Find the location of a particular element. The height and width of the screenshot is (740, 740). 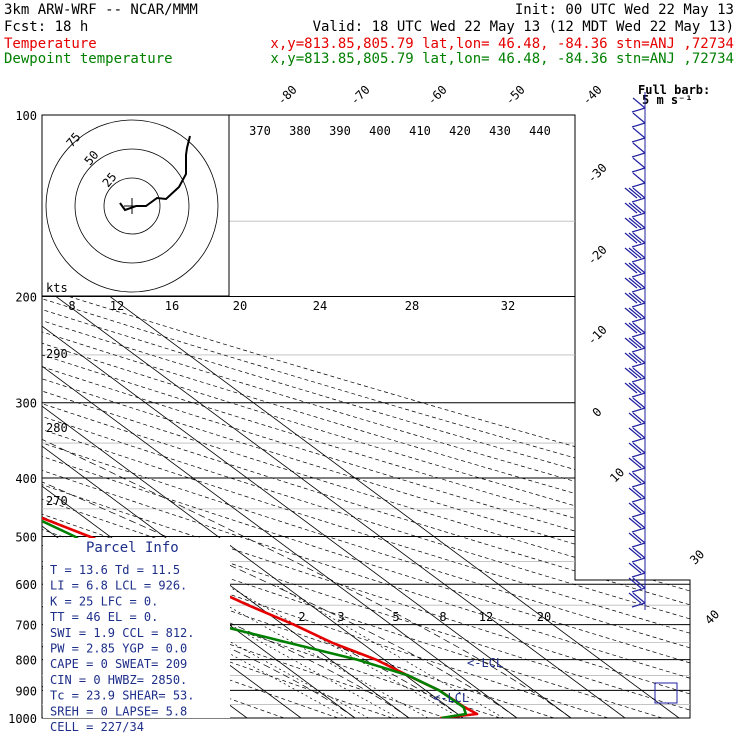

model-title: 3km ARW-WRF -- NCAR/MMM is located at coordinates (101, 10).